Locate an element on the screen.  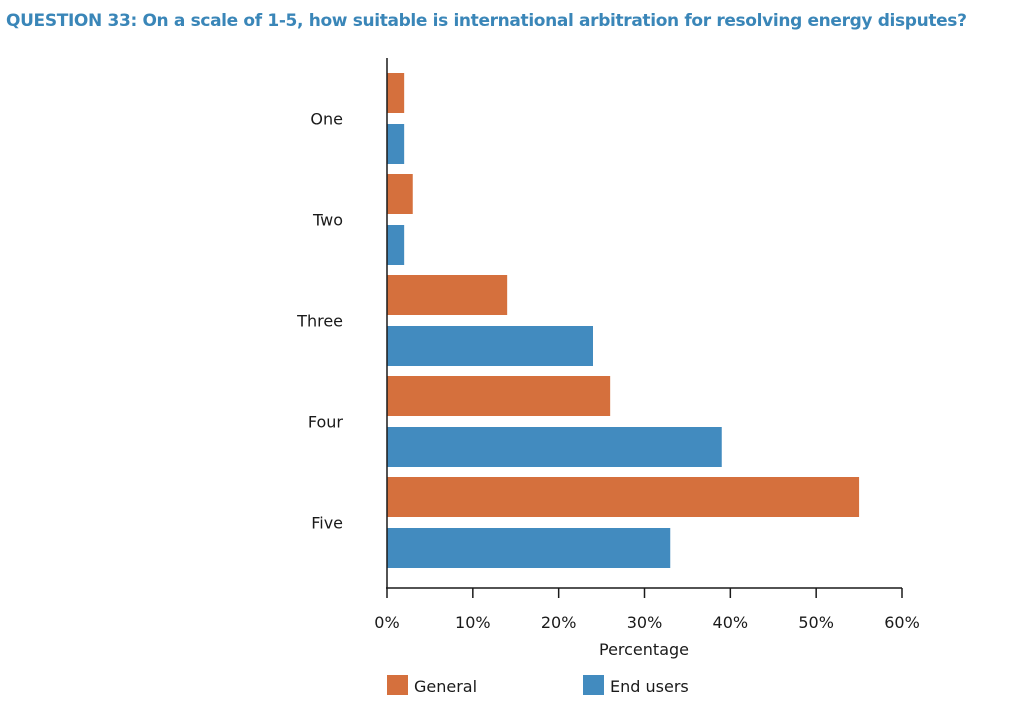
legend-label-end-users: End users is located at coordinates (649, 686).